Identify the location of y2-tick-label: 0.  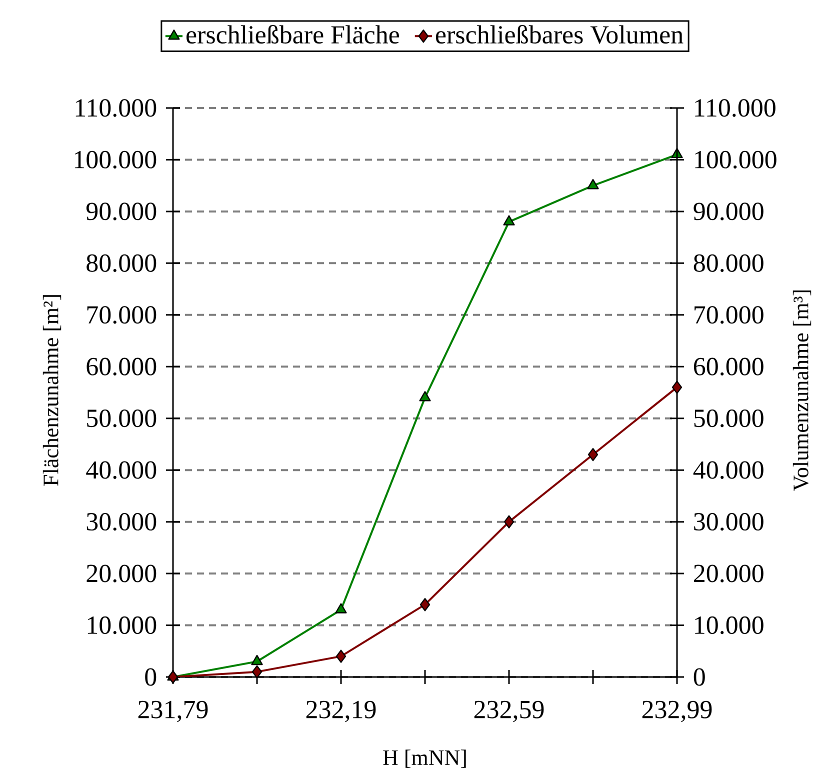
(699, 677).